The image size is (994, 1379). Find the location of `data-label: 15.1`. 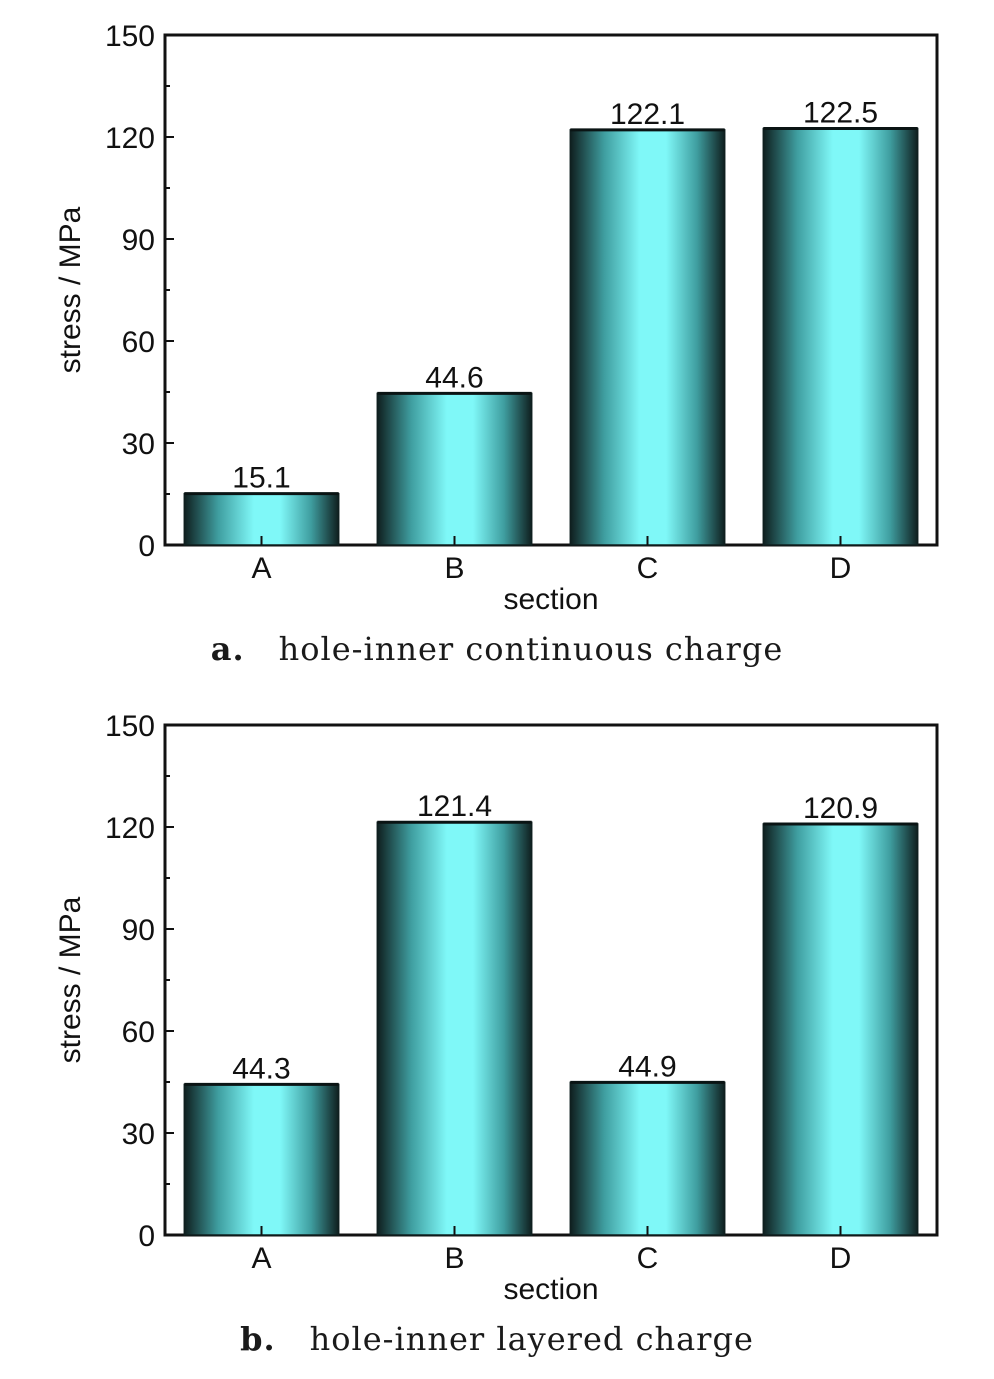

data-label: 15.1 is located at coordinates (261, 478).